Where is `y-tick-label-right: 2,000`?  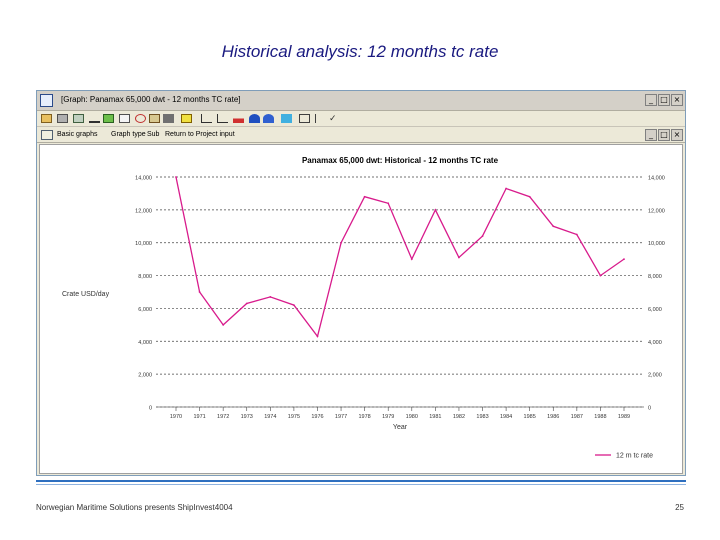 y-tick-label-right: 2,000 is located at coordinates (655, 376).